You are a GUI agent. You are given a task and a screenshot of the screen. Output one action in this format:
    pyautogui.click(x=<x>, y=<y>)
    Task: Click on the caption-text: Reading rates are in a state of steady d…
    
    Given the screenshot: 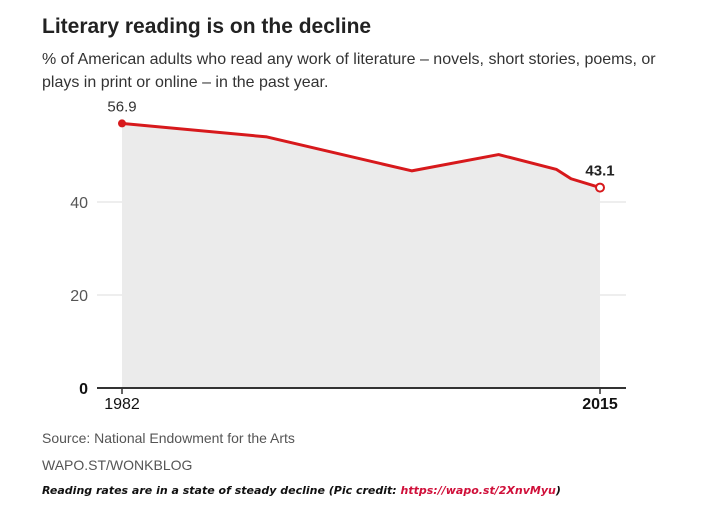 What is the action you would take?
    pyautogui.click(x=221, y=490)
    